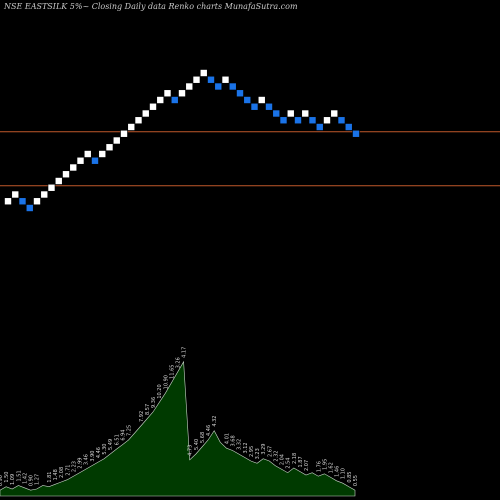 Image resolution: width=500 pixels, height=500 pixels. What do you see at coordinates (117, 439) in the screenshot?
I see `volume-label: 6.51` at bounding box center [117, 439].